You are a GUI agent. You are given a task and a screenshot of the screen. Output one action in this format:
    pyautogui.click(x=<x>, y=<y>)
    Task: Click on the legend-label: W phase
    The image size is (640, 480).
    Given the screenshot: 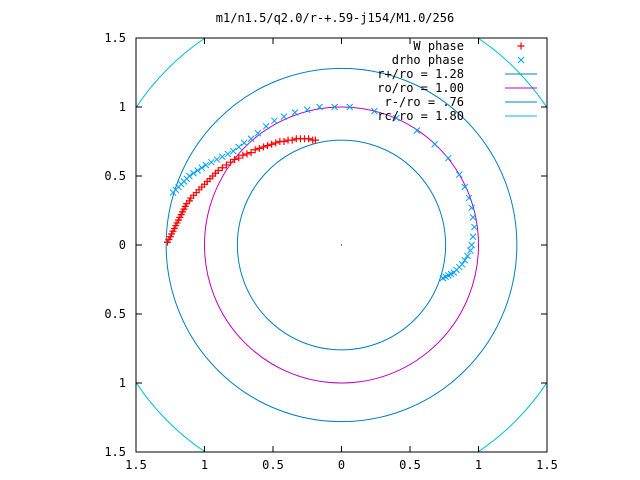 What is the action you would take?
    pyautogui.click(x=438, y=46)
    